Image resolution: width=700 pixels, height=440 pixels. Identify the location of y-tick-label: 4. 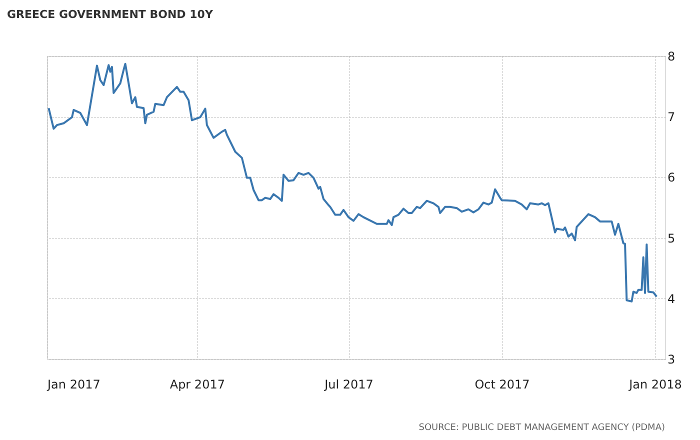
(672, 299).